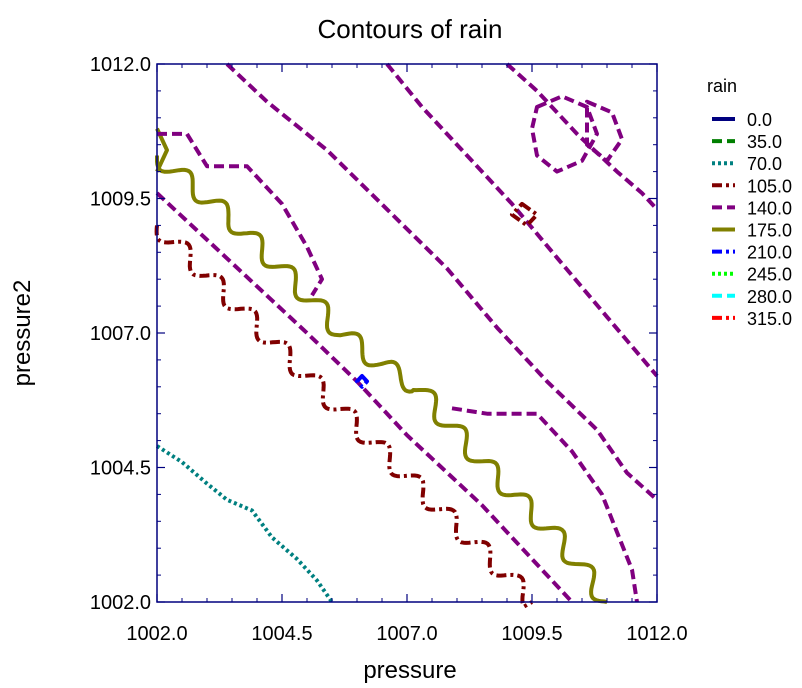  Describe the element at coordinates (120, 200) in the screenshot. I see `y-tick-label: 1009.5` at that location.